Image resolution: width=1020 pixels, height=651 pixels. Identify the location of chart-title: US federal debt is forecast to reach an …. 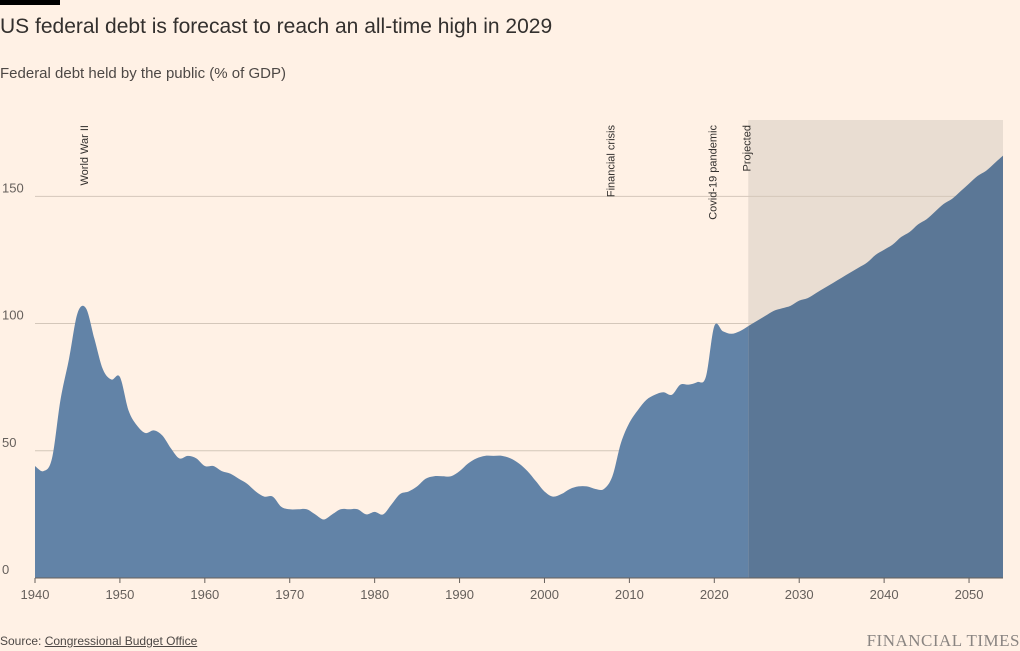
(276, 26).